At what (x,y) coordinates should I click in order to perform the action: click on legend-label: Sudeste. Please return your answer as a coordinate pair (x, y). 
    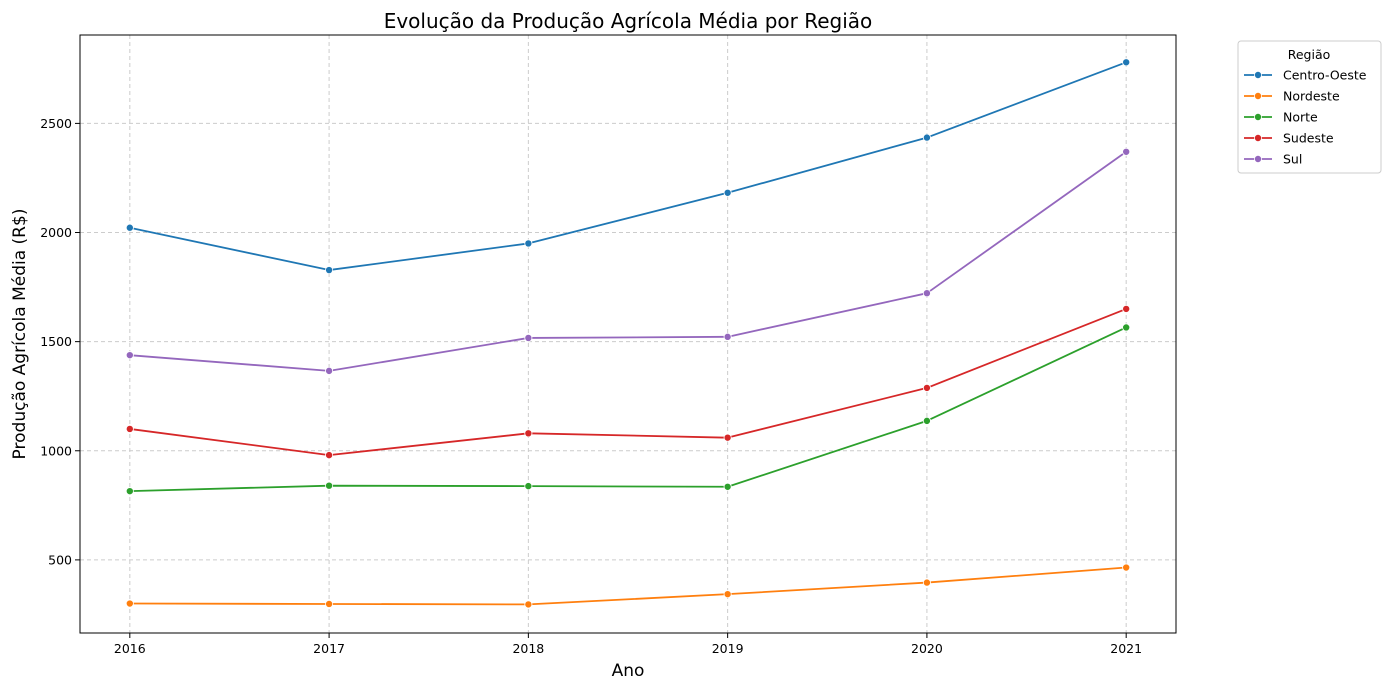
    Looking at the image, I should click on (1308, 138).